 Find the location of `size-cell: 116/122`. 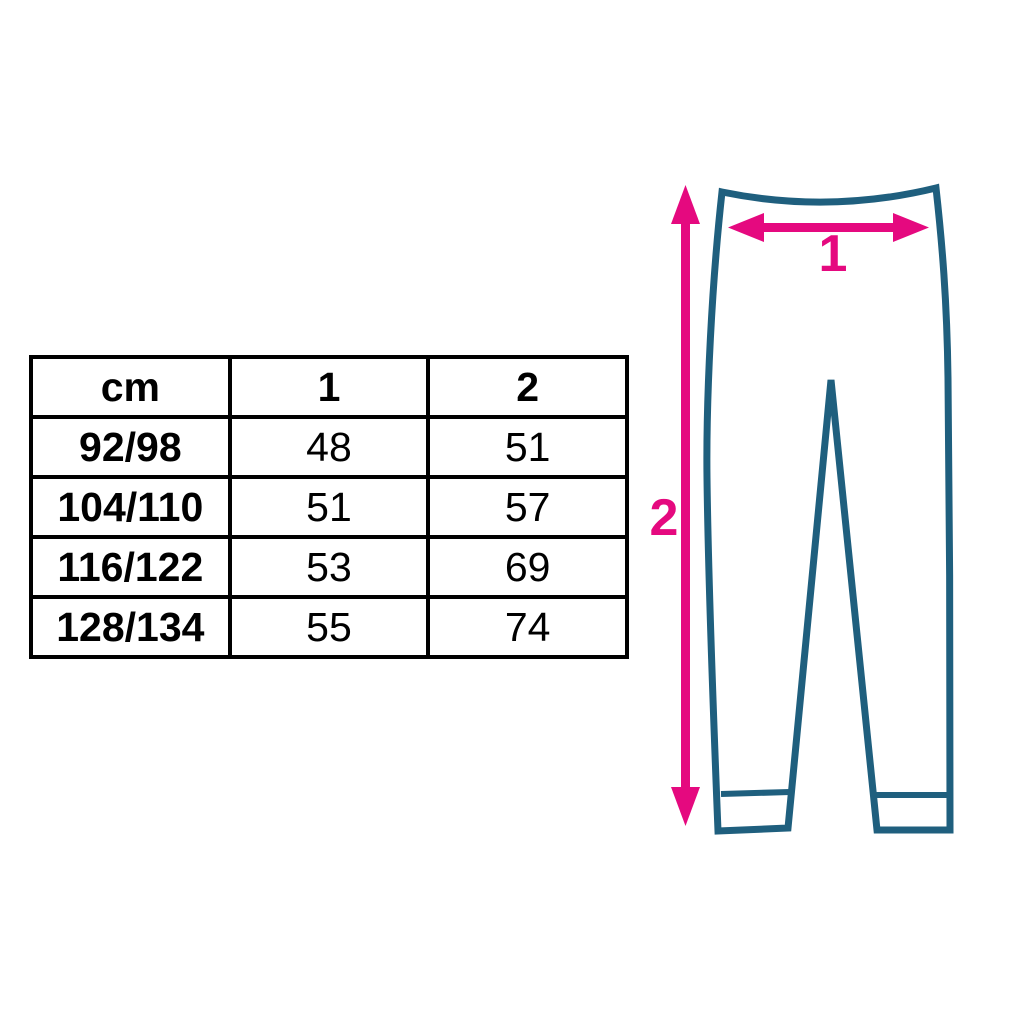

size-cell: 116/122 is located at coordinates (130, 567).